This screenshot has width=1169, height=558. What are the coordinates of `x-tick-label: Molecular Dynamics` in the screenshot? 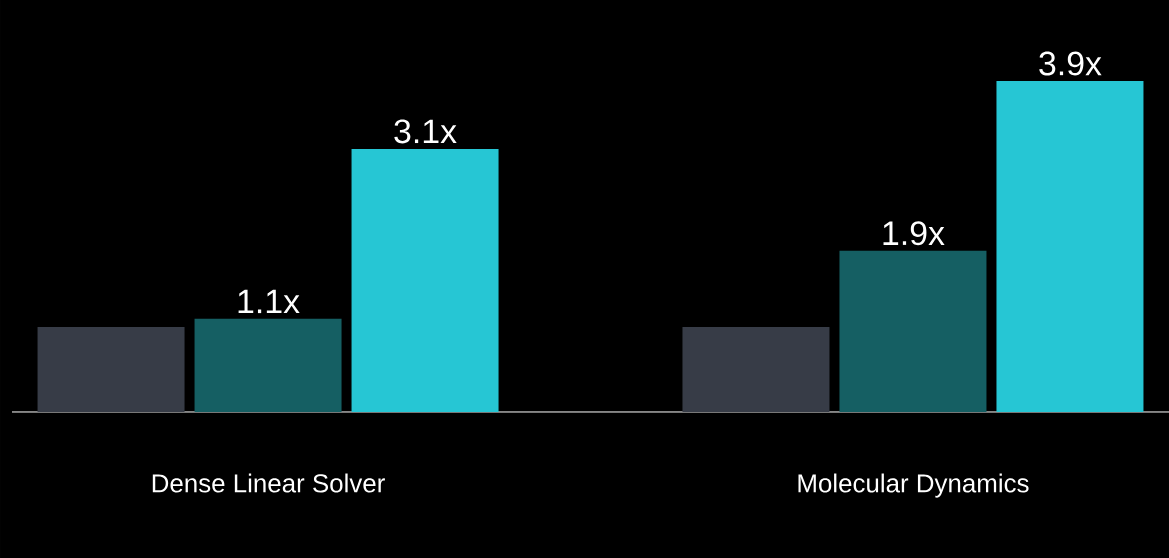 It's located at (913, 485).